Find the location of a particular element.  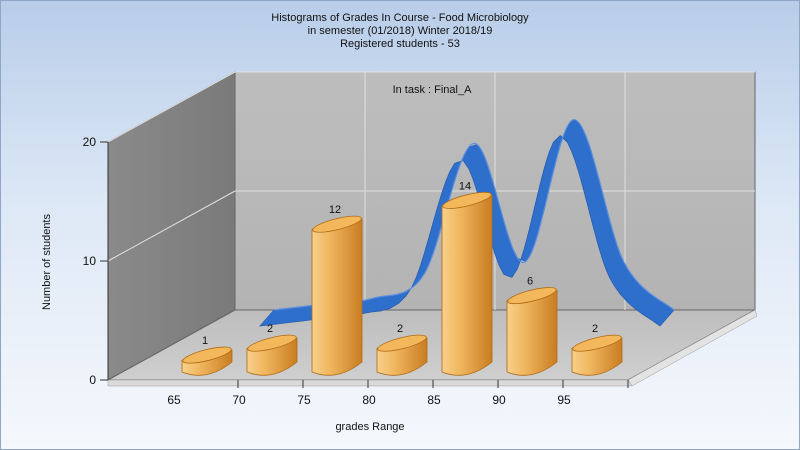

x-tick-label: 75 is located at coordinates (304, 400).